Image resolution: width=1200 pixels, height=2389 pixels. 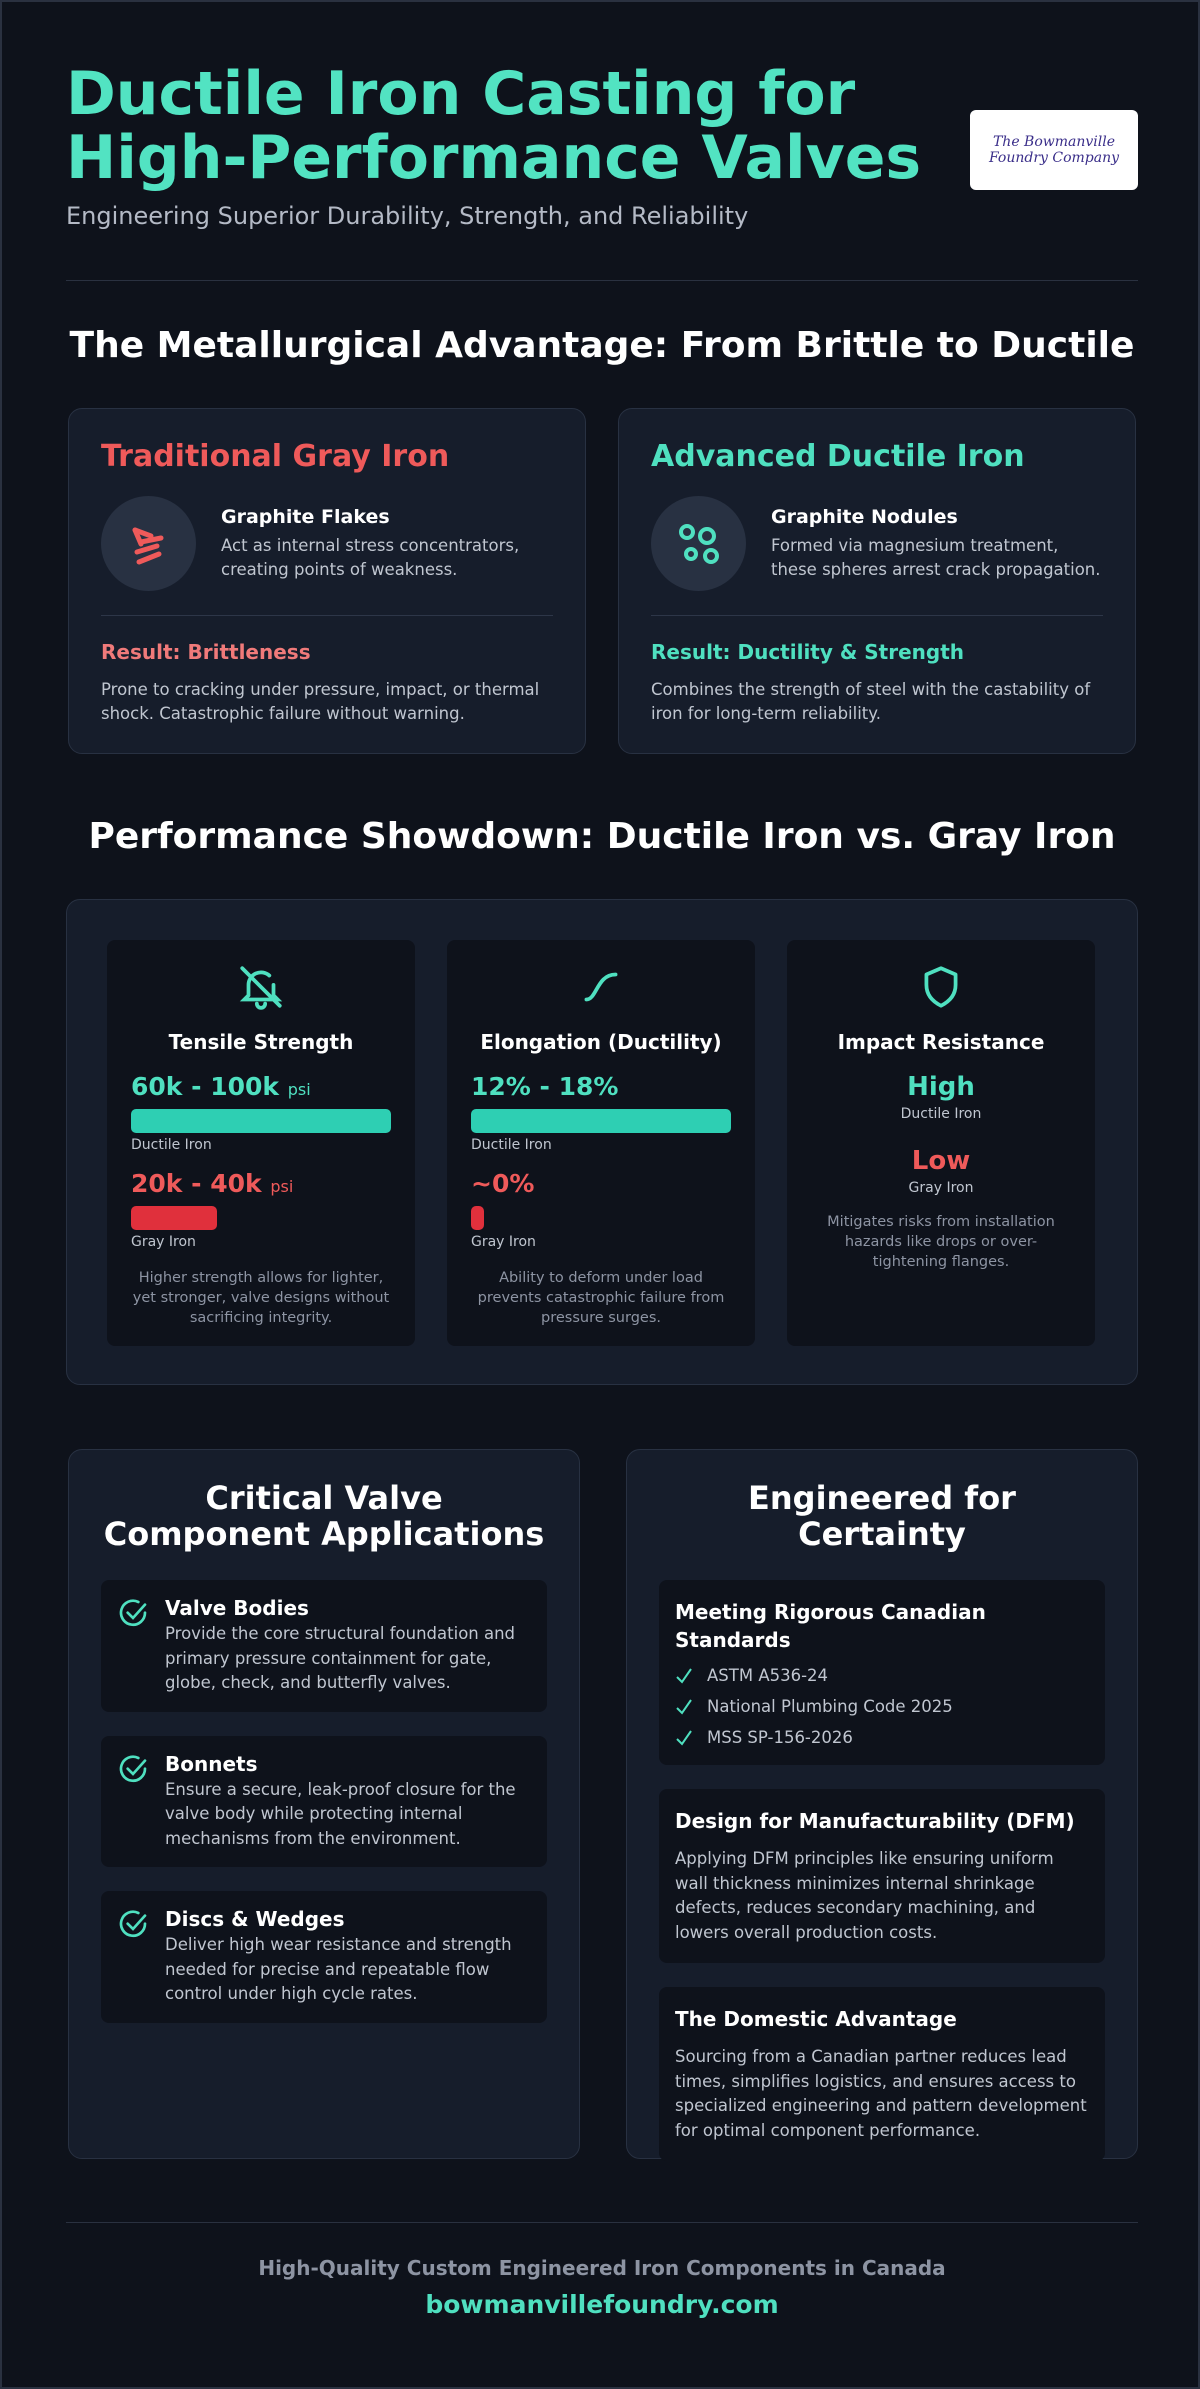 What do you see at coordinates (882, 1675) in the screenshot?
I see `standard: ASTM A536-24` at bounding box center [882, 1675].